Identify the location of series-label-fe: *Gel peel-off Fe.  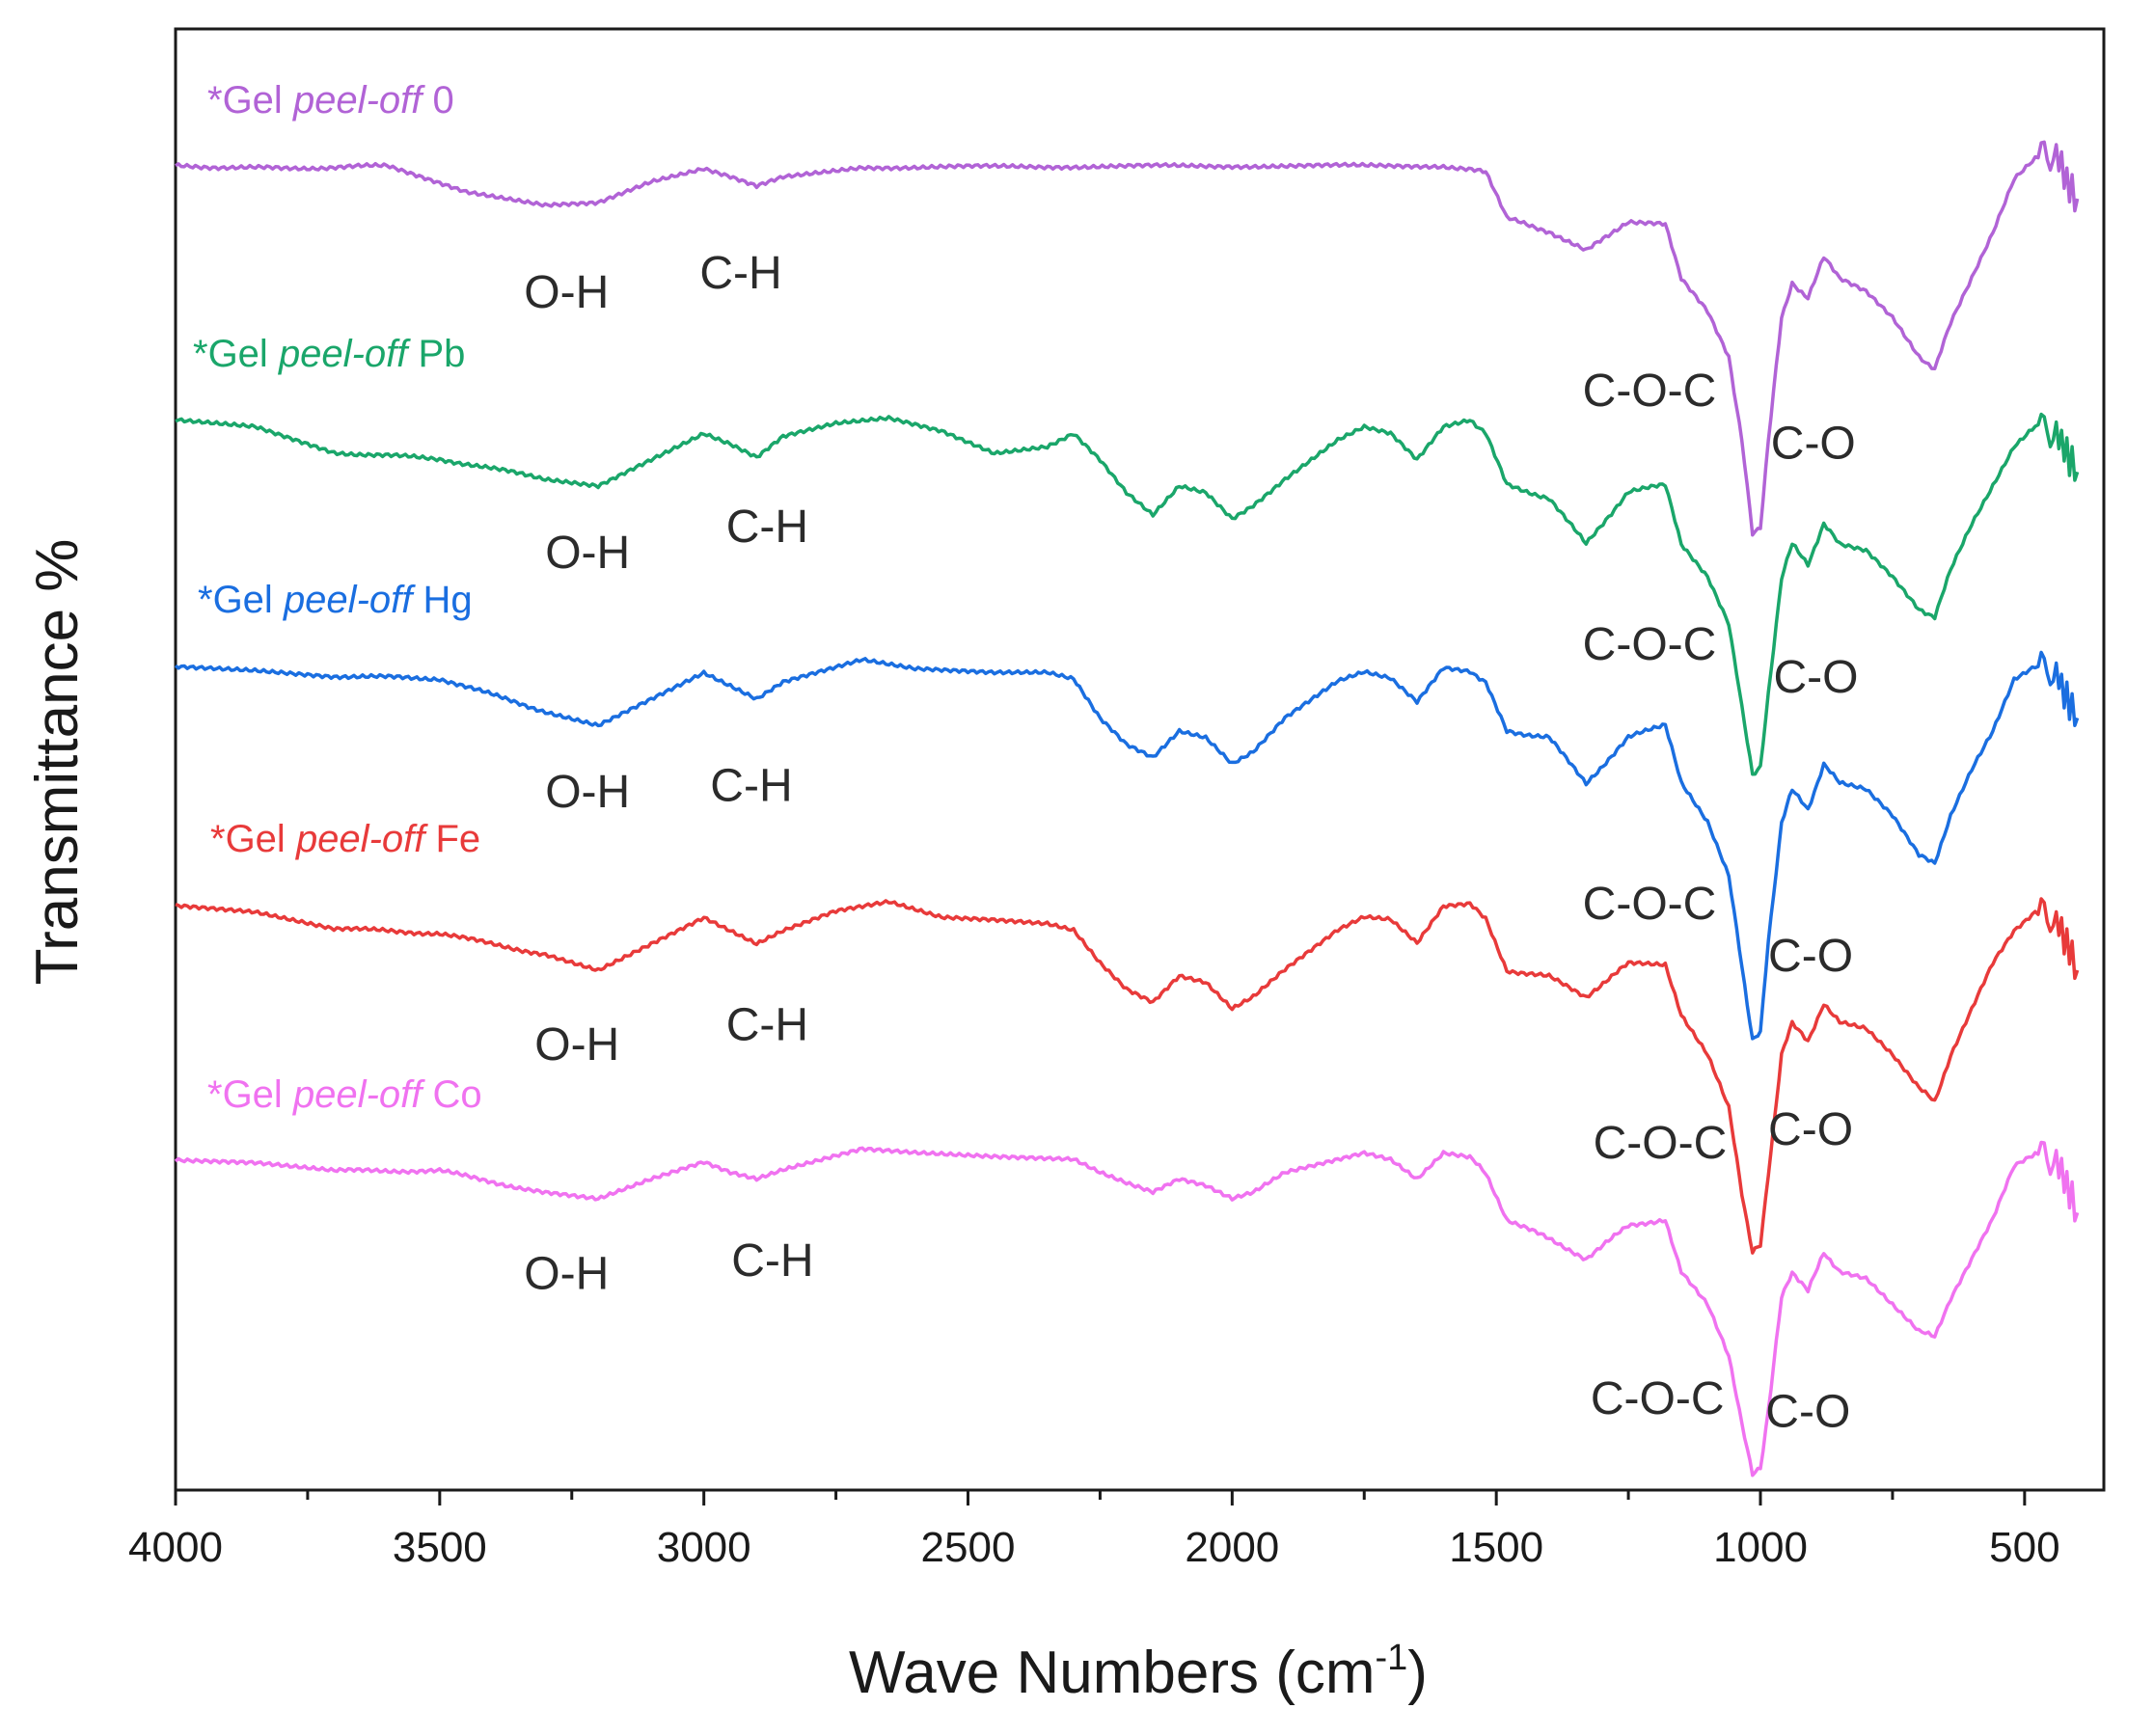
(345, 839).